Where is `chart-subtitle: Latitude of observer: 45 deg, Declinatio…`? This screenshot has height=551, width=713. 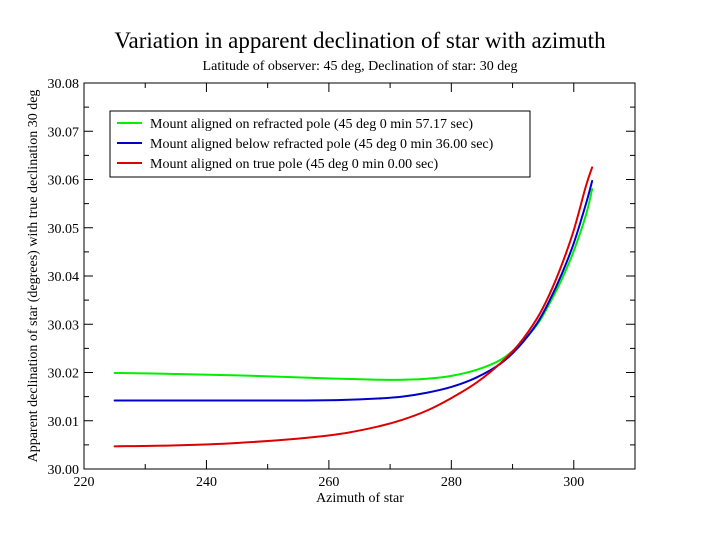
chart-subtitle: Latitude of observer: 45 deg, Declinatio… is located at coordinates (360, 66).